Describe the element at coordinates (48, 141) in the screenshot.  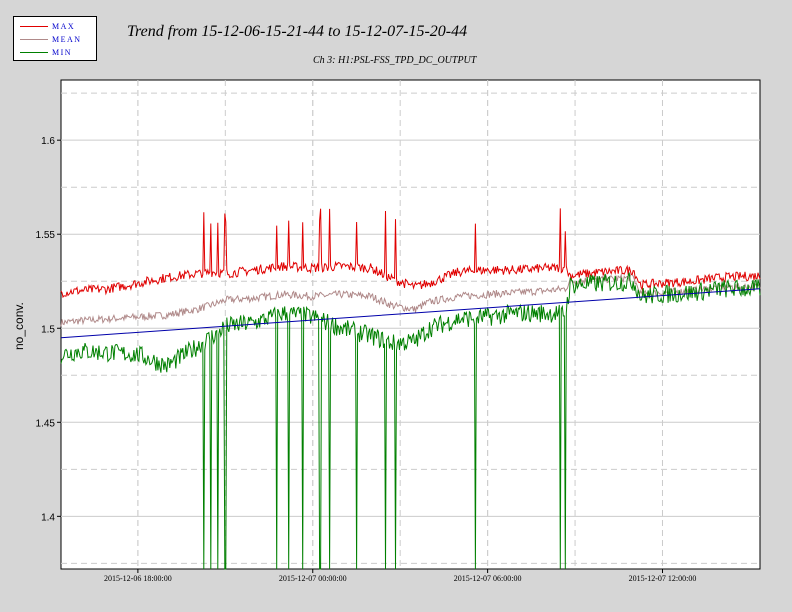
I see `y-tick-label: 1.6` at that location.